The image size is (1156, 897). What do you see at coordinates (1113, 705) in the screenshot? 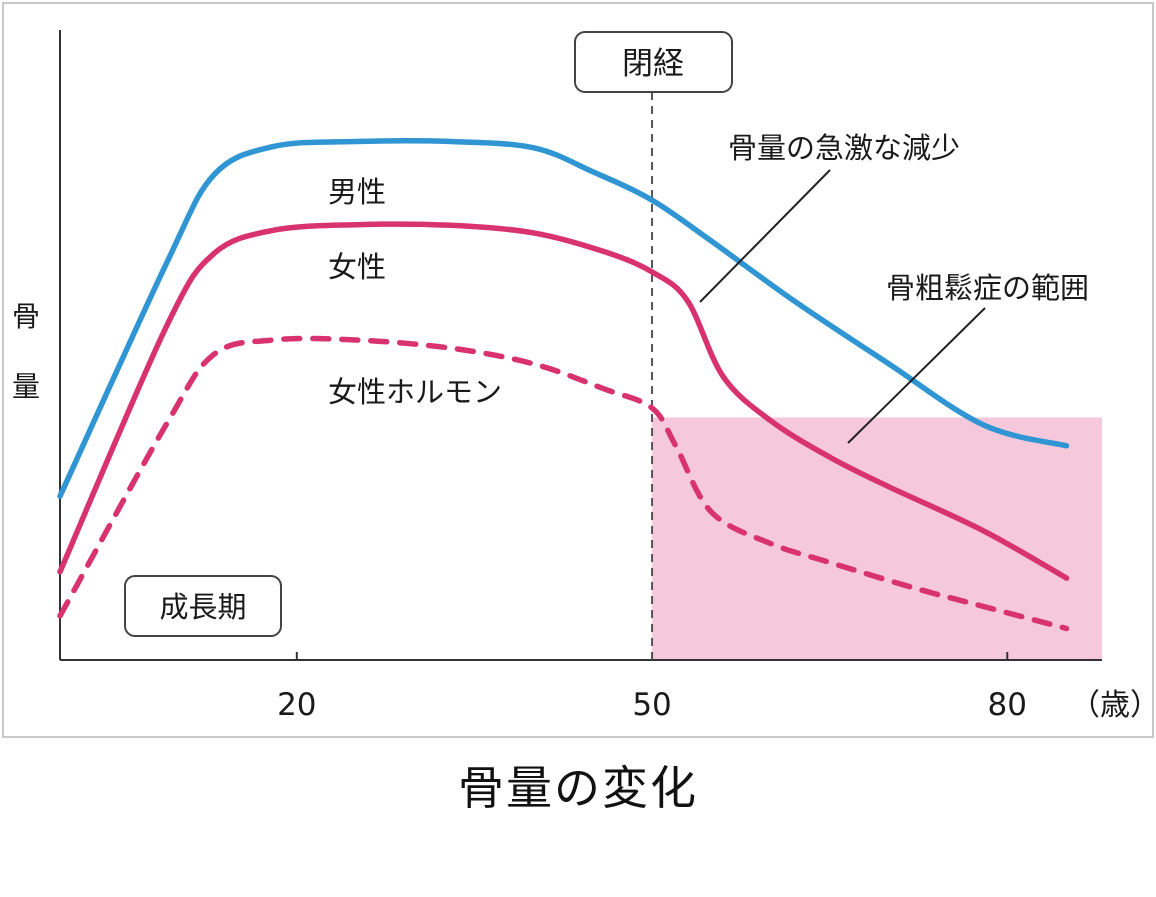
I see `x-axis-unit: （歳）` at bounding box center [1113, 705].